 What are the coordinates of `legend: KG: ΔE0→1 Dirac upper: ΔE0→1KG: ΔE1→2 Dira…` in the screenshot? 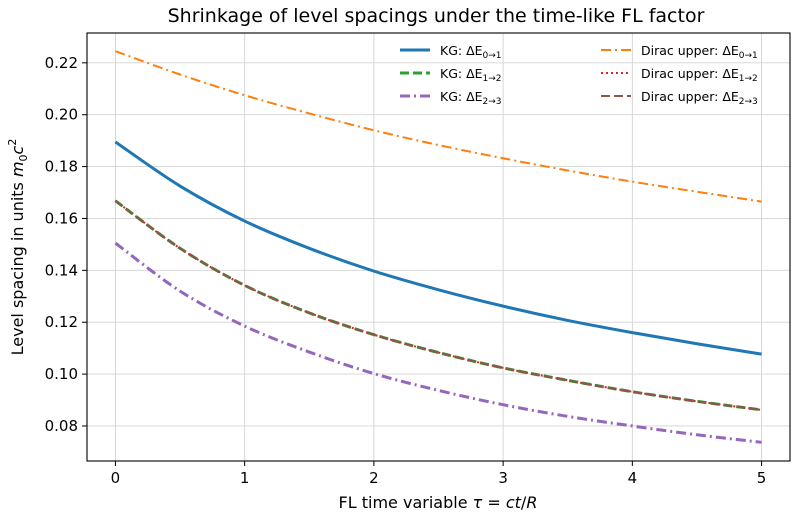 It's located at (579, 75).